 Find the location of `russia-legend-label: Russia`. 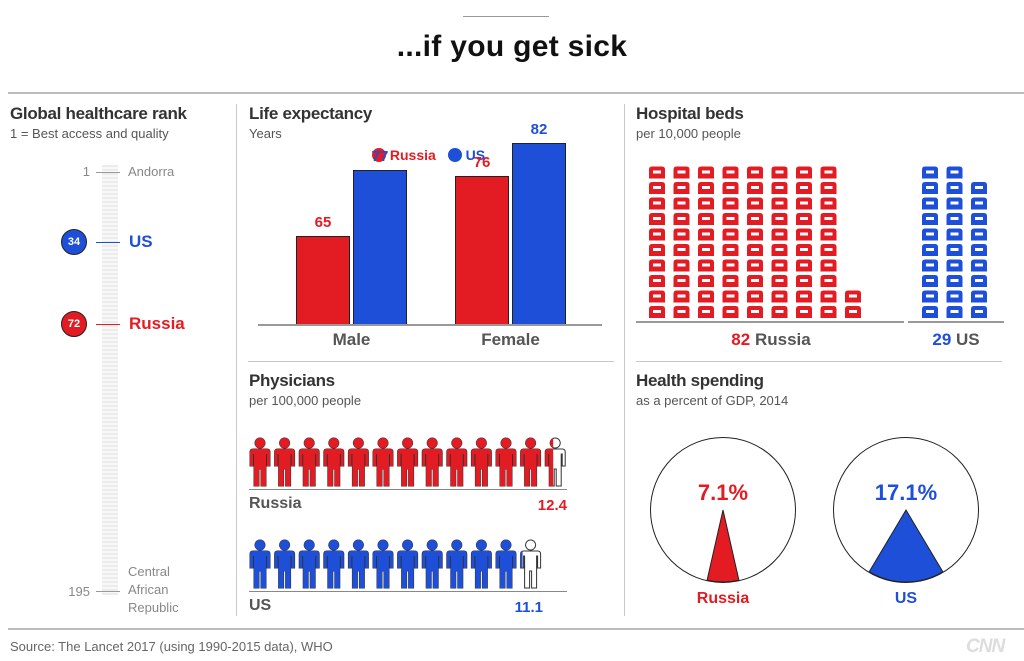

russia-legend-label: Russia is located at coordinates (412, 155).